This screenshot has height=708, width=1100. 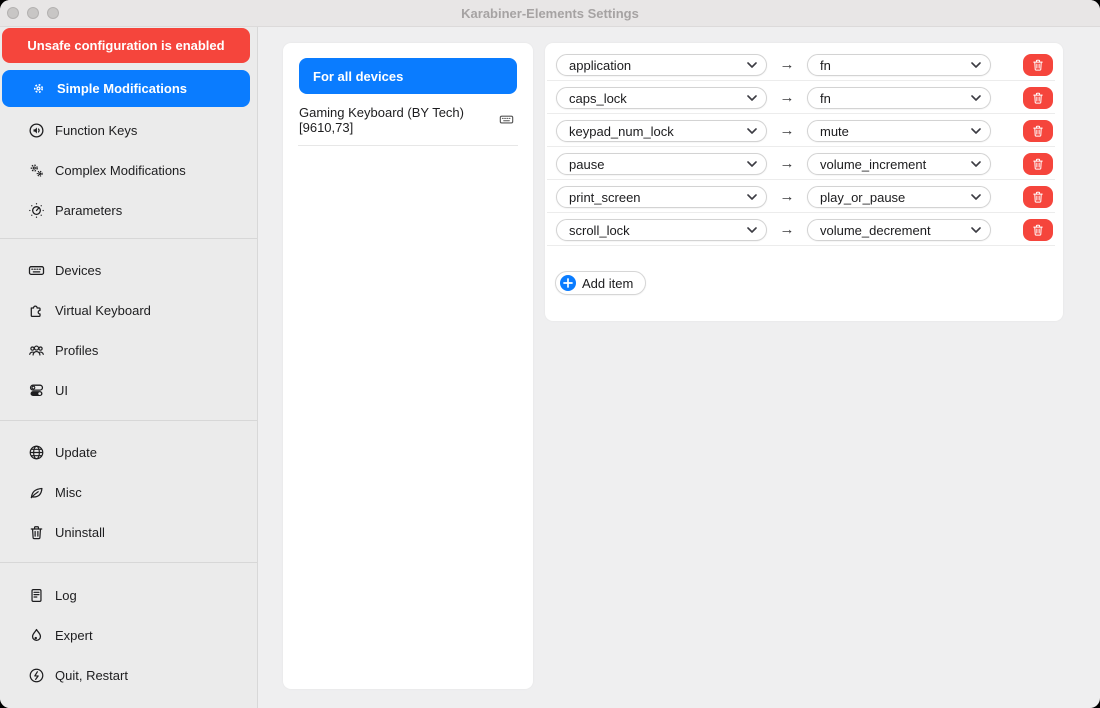 I want to click on people-icon, so click(x=36, y=350).